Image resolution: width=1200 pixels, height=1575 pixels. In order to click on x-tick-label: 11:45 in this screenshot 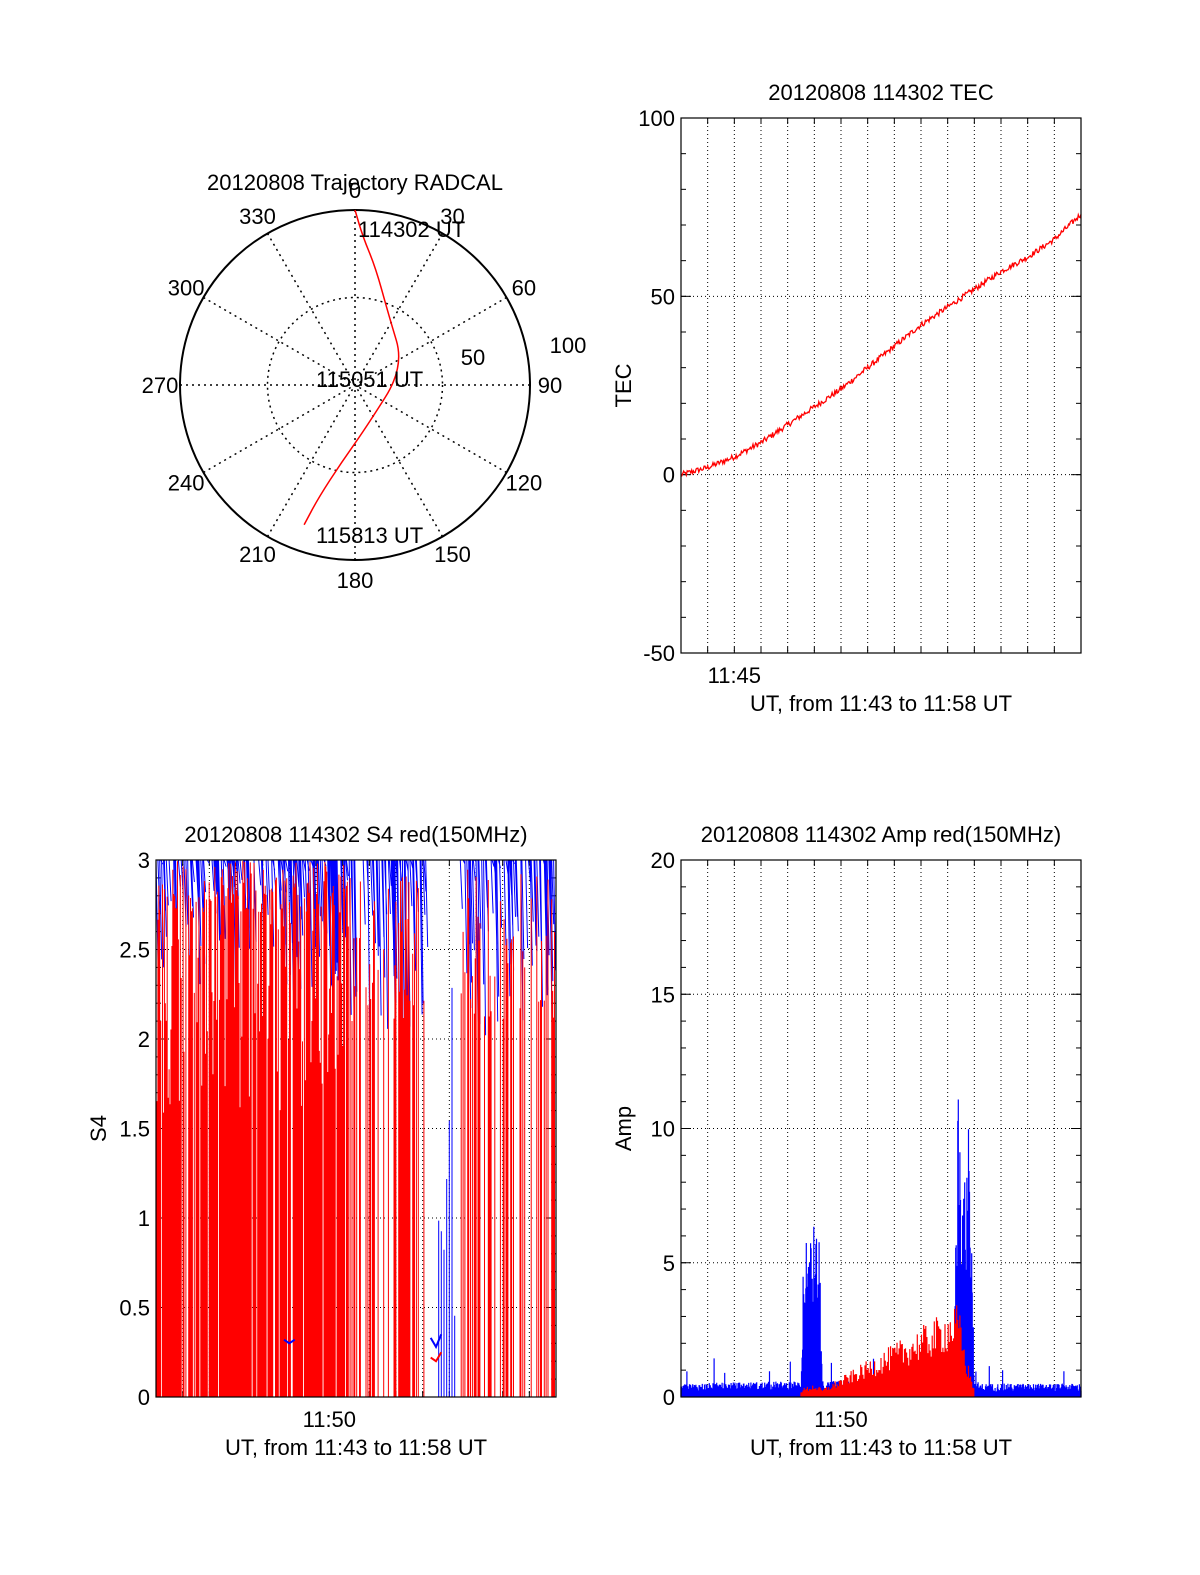, I will do `click(734, 675)`.